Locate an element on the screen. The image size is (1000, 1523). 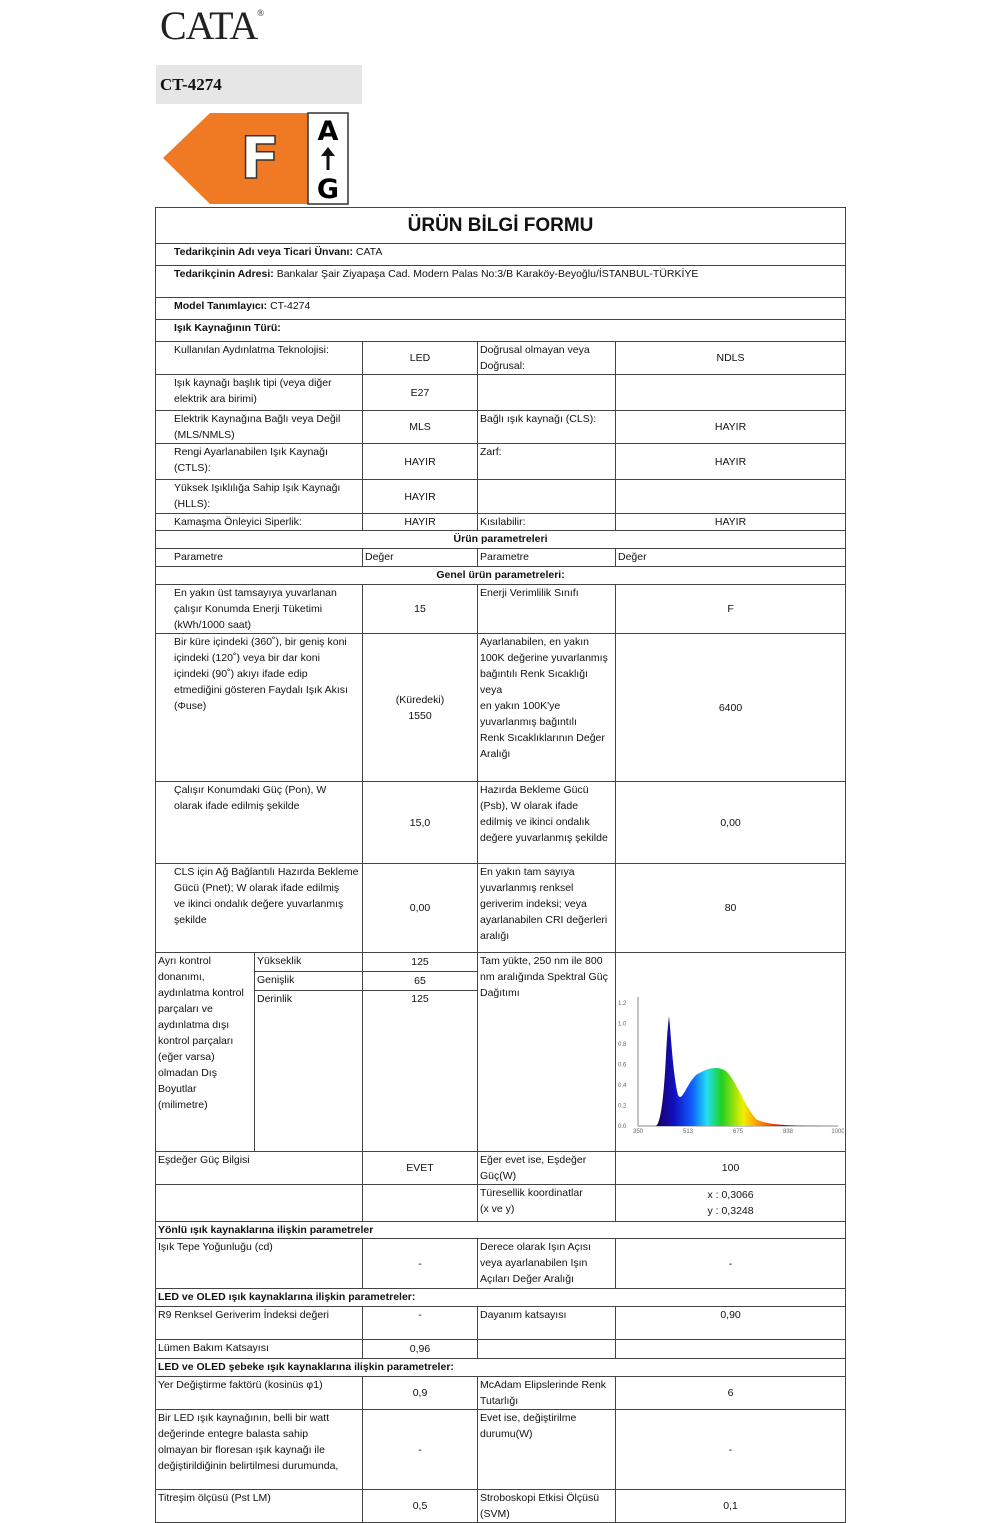
mcadam-label: McAdam Elipslerinde Renk Tutarlığı is located at coordinates (546, 1393).